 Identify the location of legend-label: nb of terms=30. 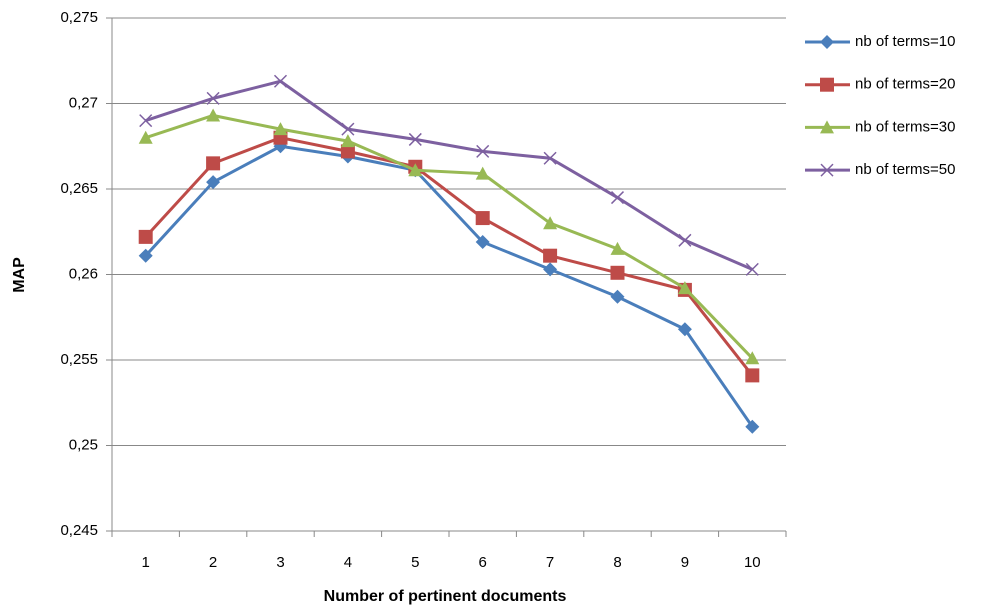
(905, 126).